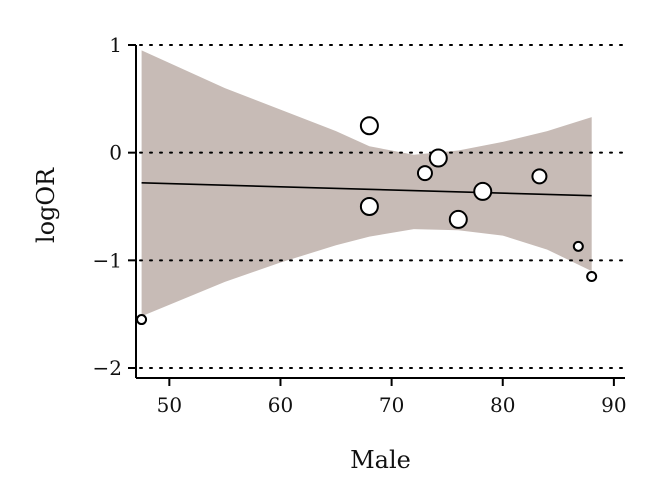  I want to click on y-axis-title: logOR, so click(46, 205).